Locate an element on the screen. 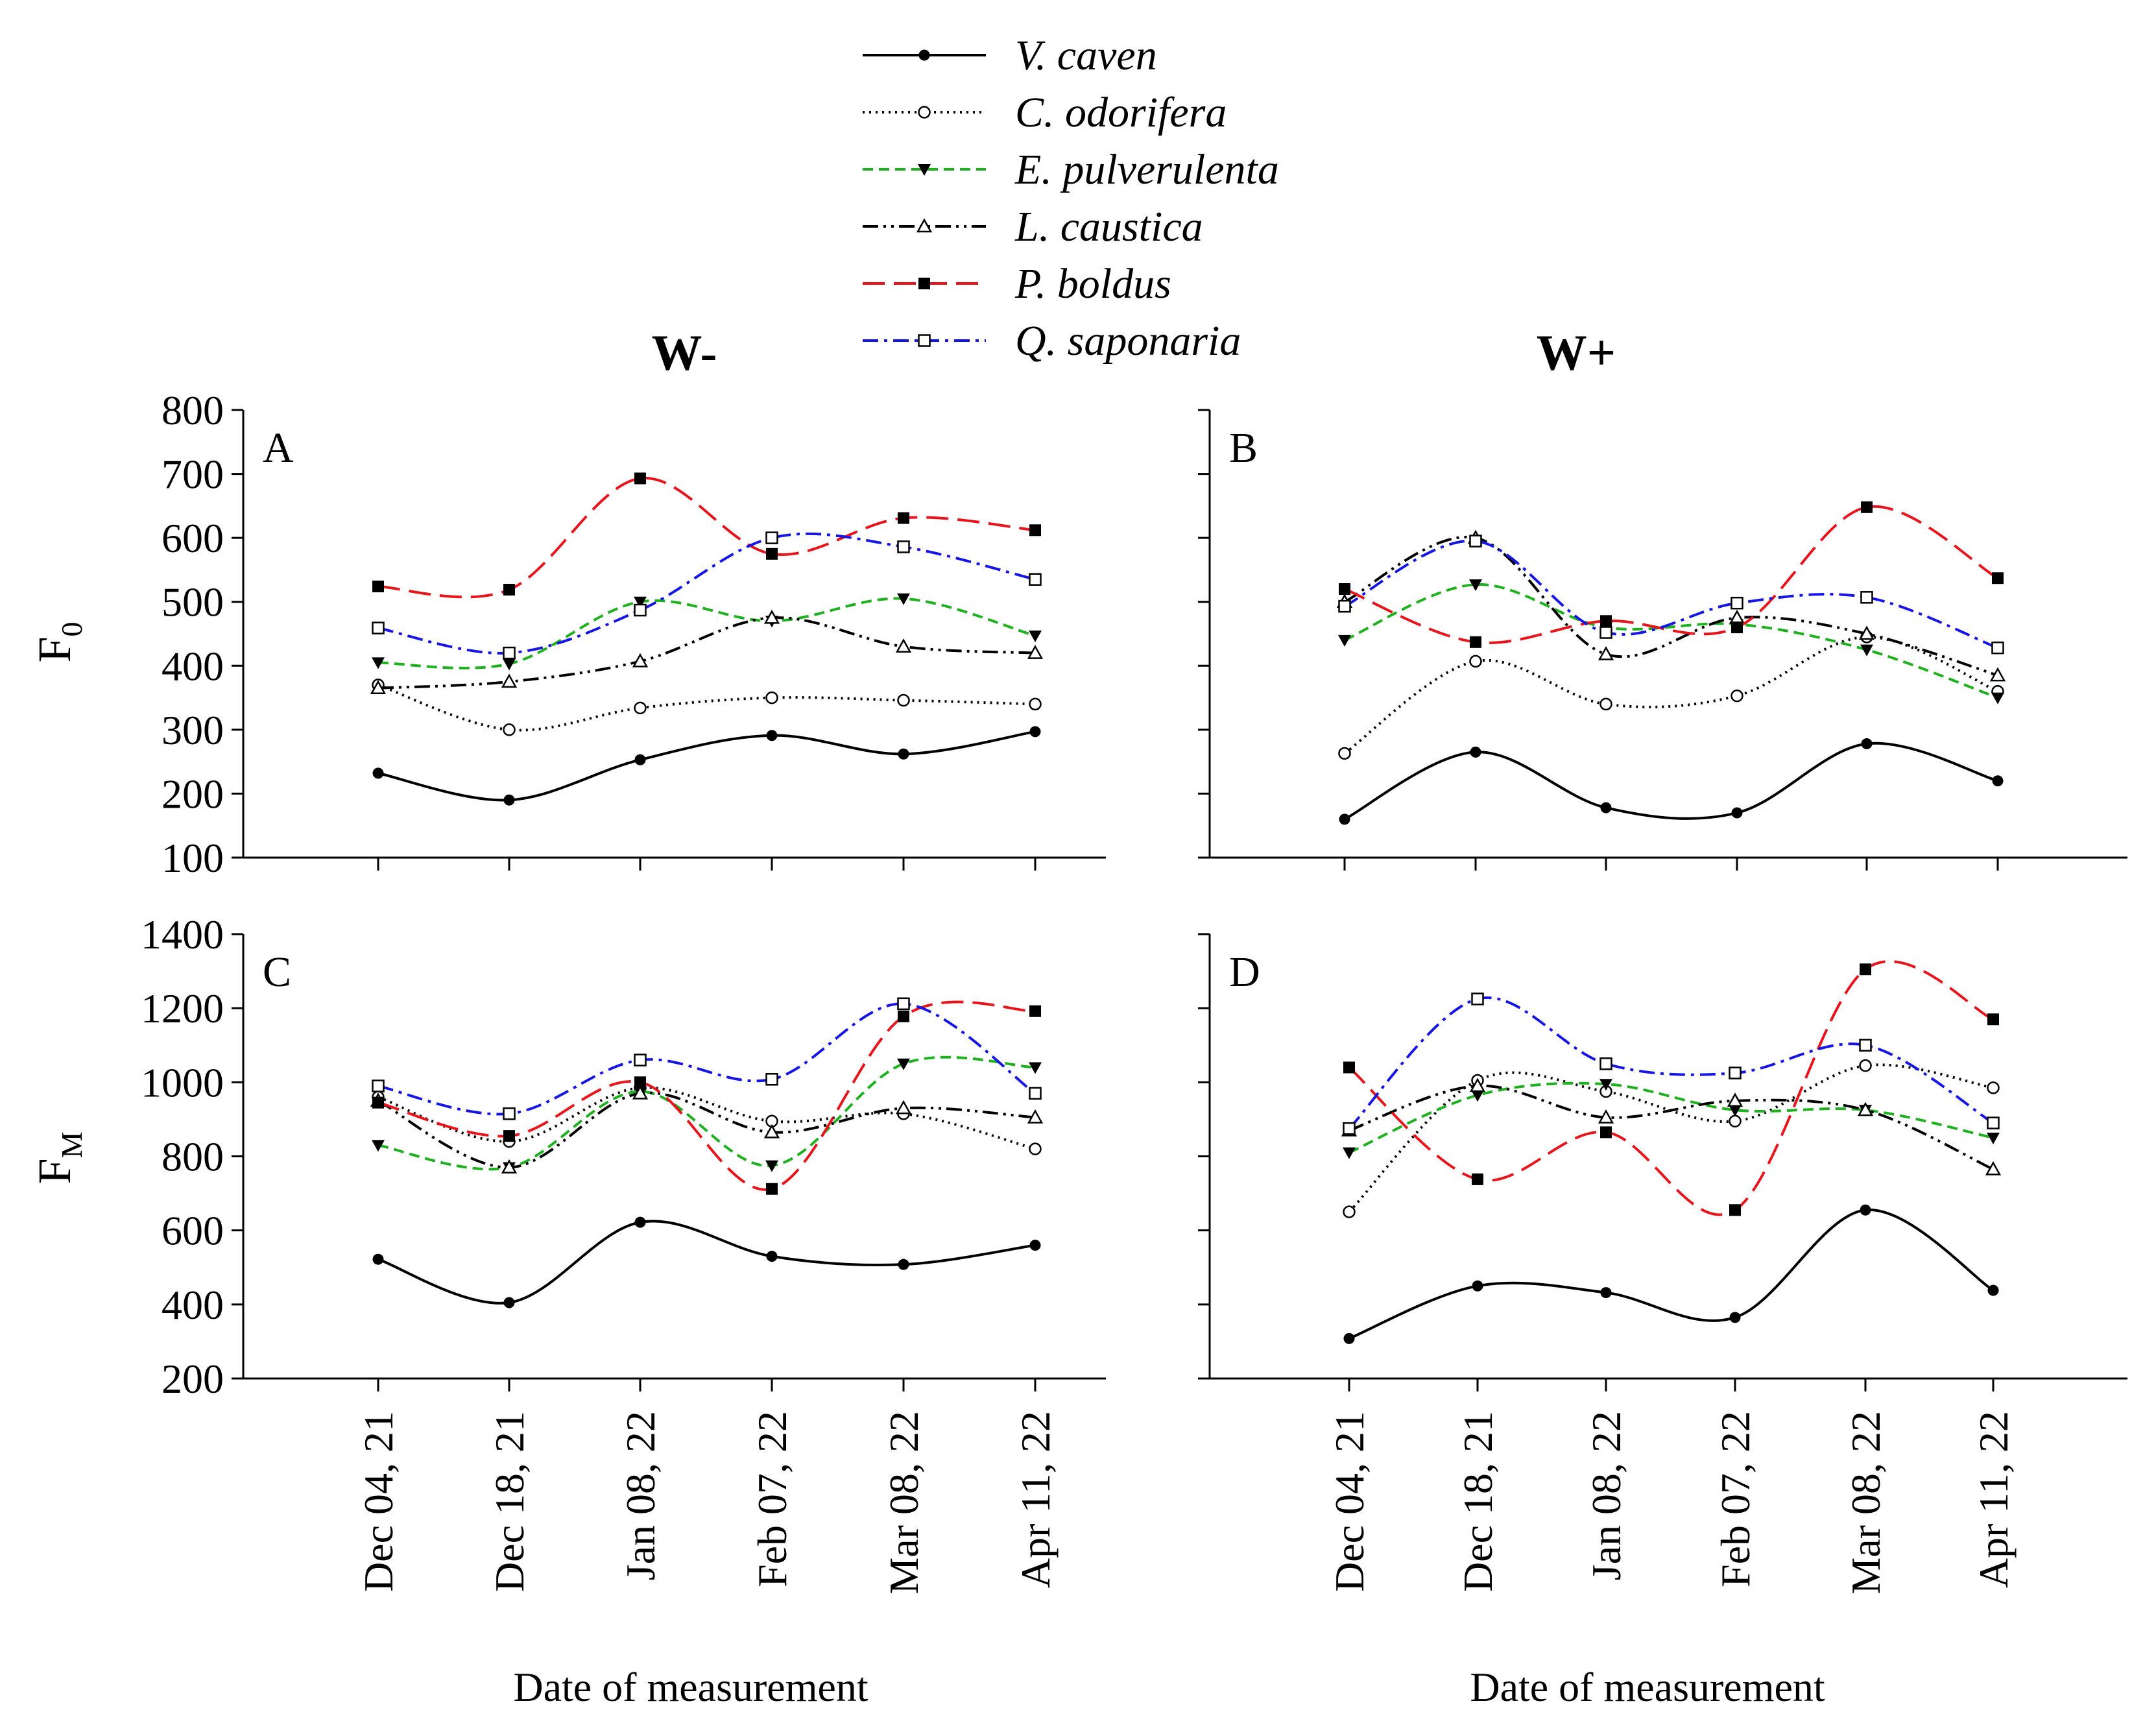  series-a-e-pulverulenta is located at coordinates (707, 632).